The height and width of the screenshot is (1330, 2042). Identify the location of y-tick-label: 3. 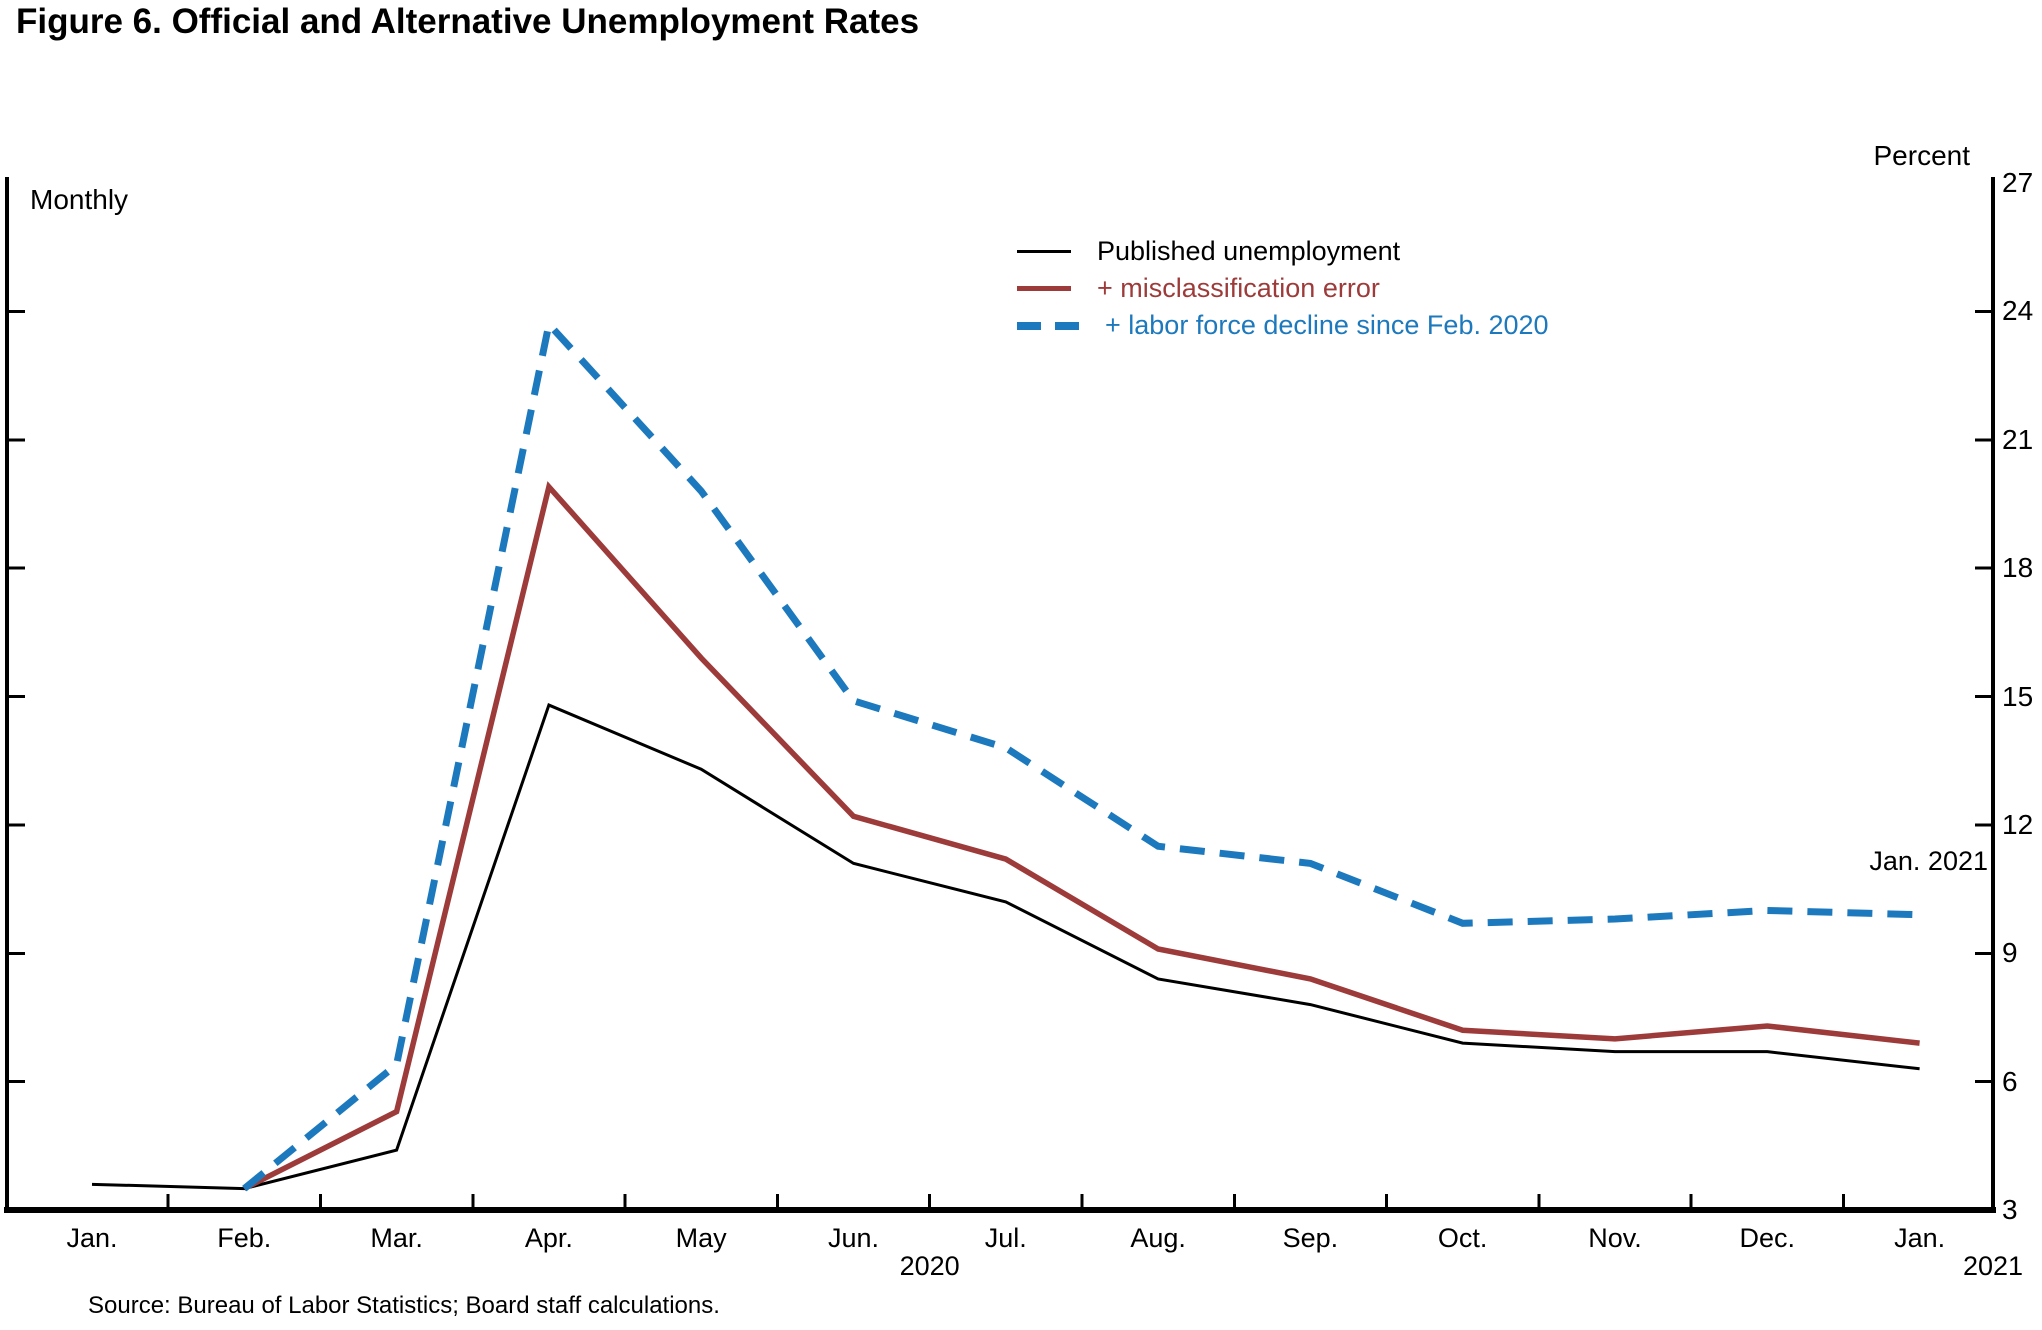
(2010, 1209).